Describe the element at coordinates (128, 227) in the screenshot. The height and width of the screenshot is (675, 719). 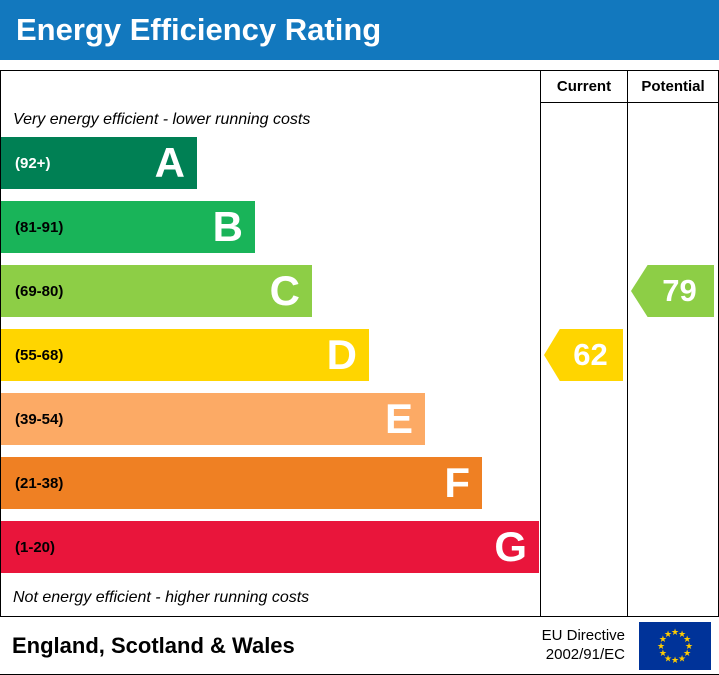
I see `band-bar-b: (81-91) B` at that location.